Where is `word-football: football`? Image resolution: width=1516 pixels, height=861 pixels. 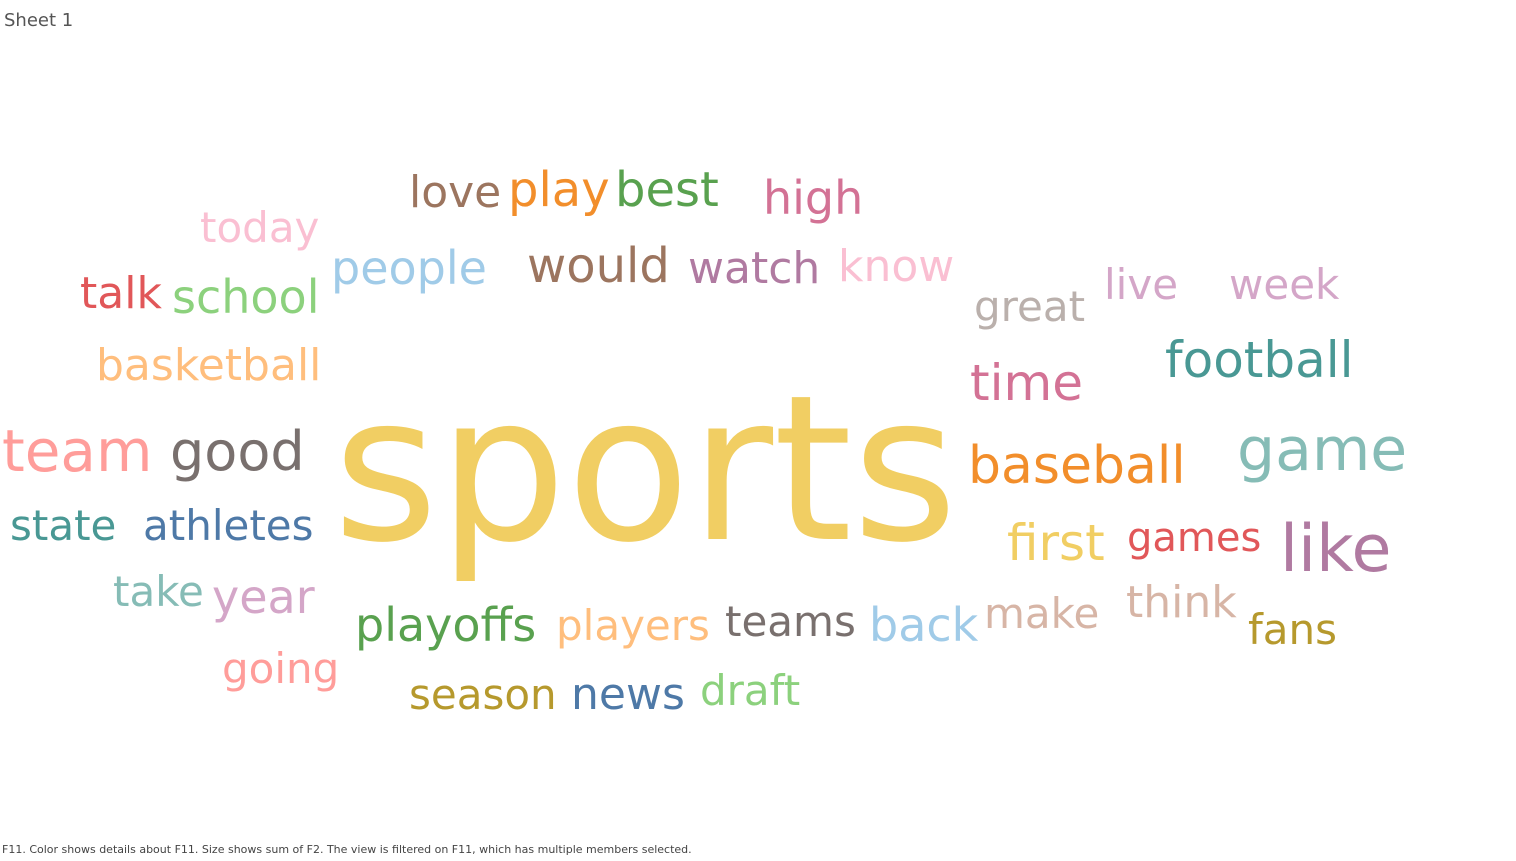
word-football: football is located at coordinates (1259, 360).